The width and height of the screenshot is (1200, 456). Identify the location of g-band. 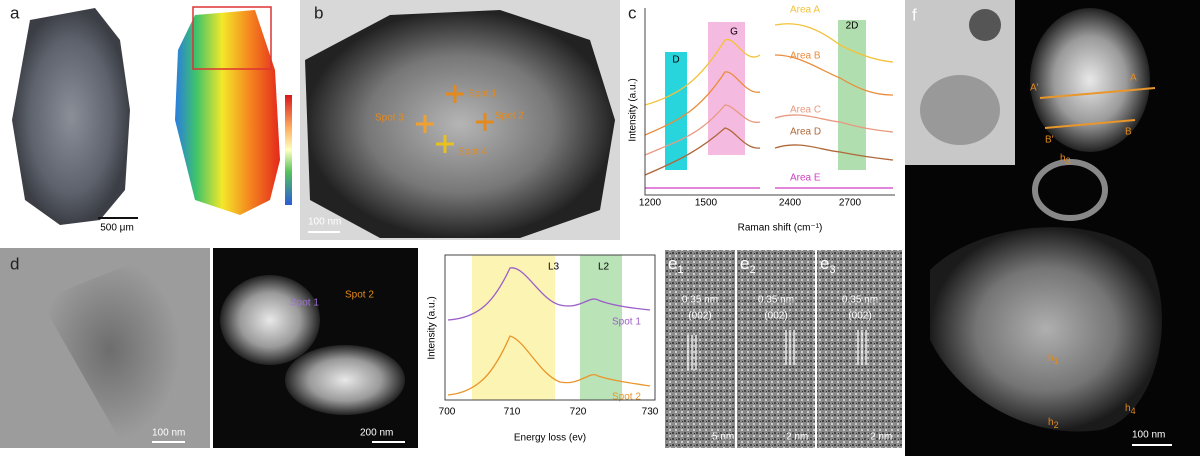
(726, 88).